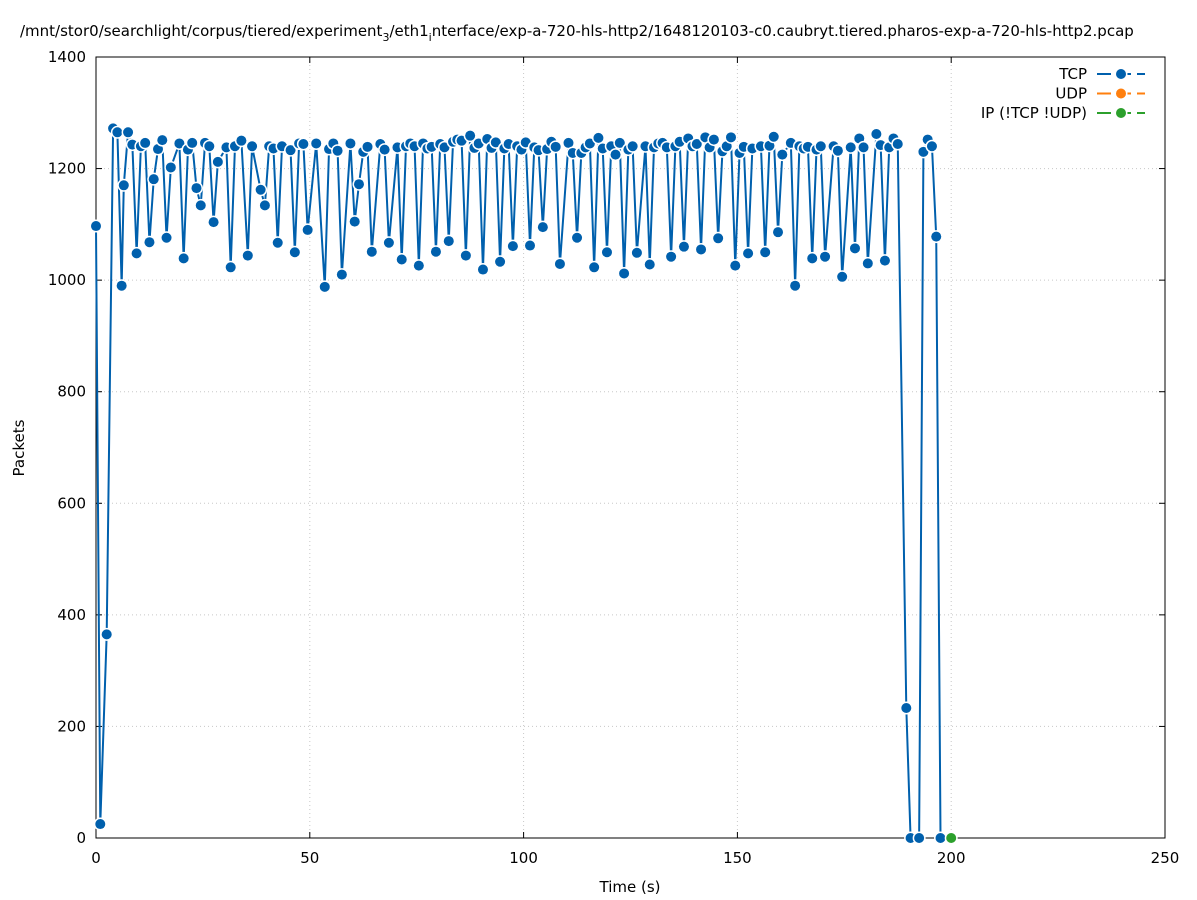 This screenshot has height=900, width=1197. I want to click on series-ip-tcp-udp, so click(951, 838).